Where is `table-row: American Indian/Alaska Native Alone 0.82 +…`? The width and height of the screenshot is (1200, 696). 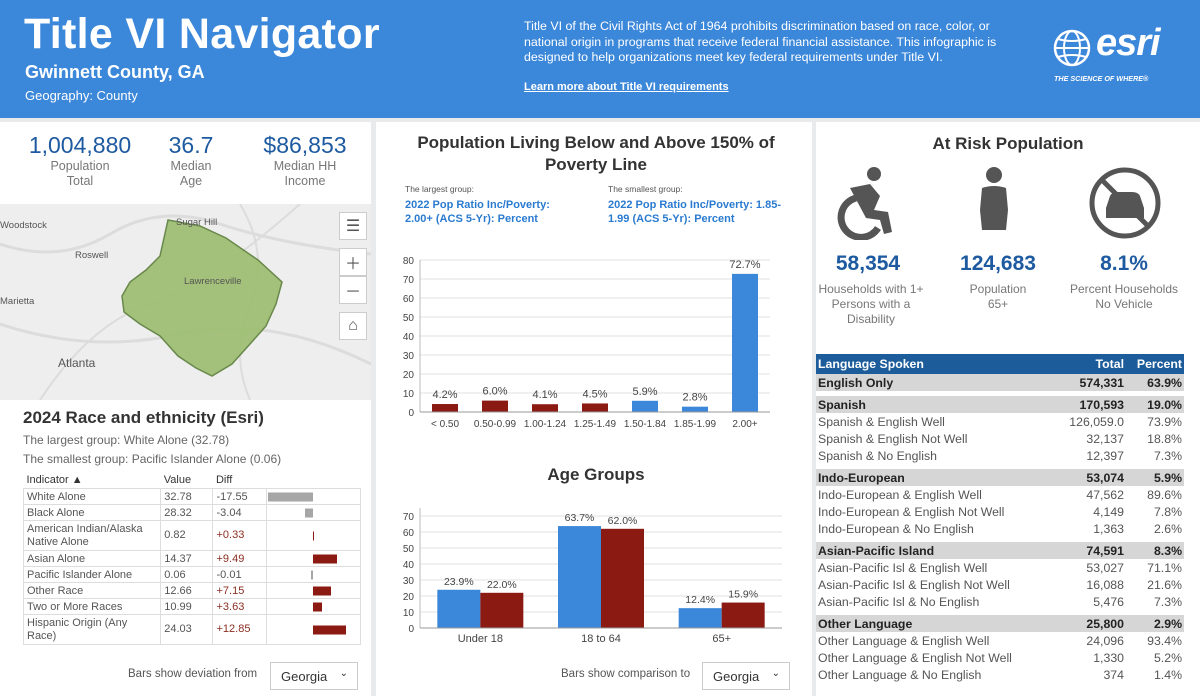 table-row: American Indian/Alaska Native Alone 0.82 +… is located at coordinates (192, 535).